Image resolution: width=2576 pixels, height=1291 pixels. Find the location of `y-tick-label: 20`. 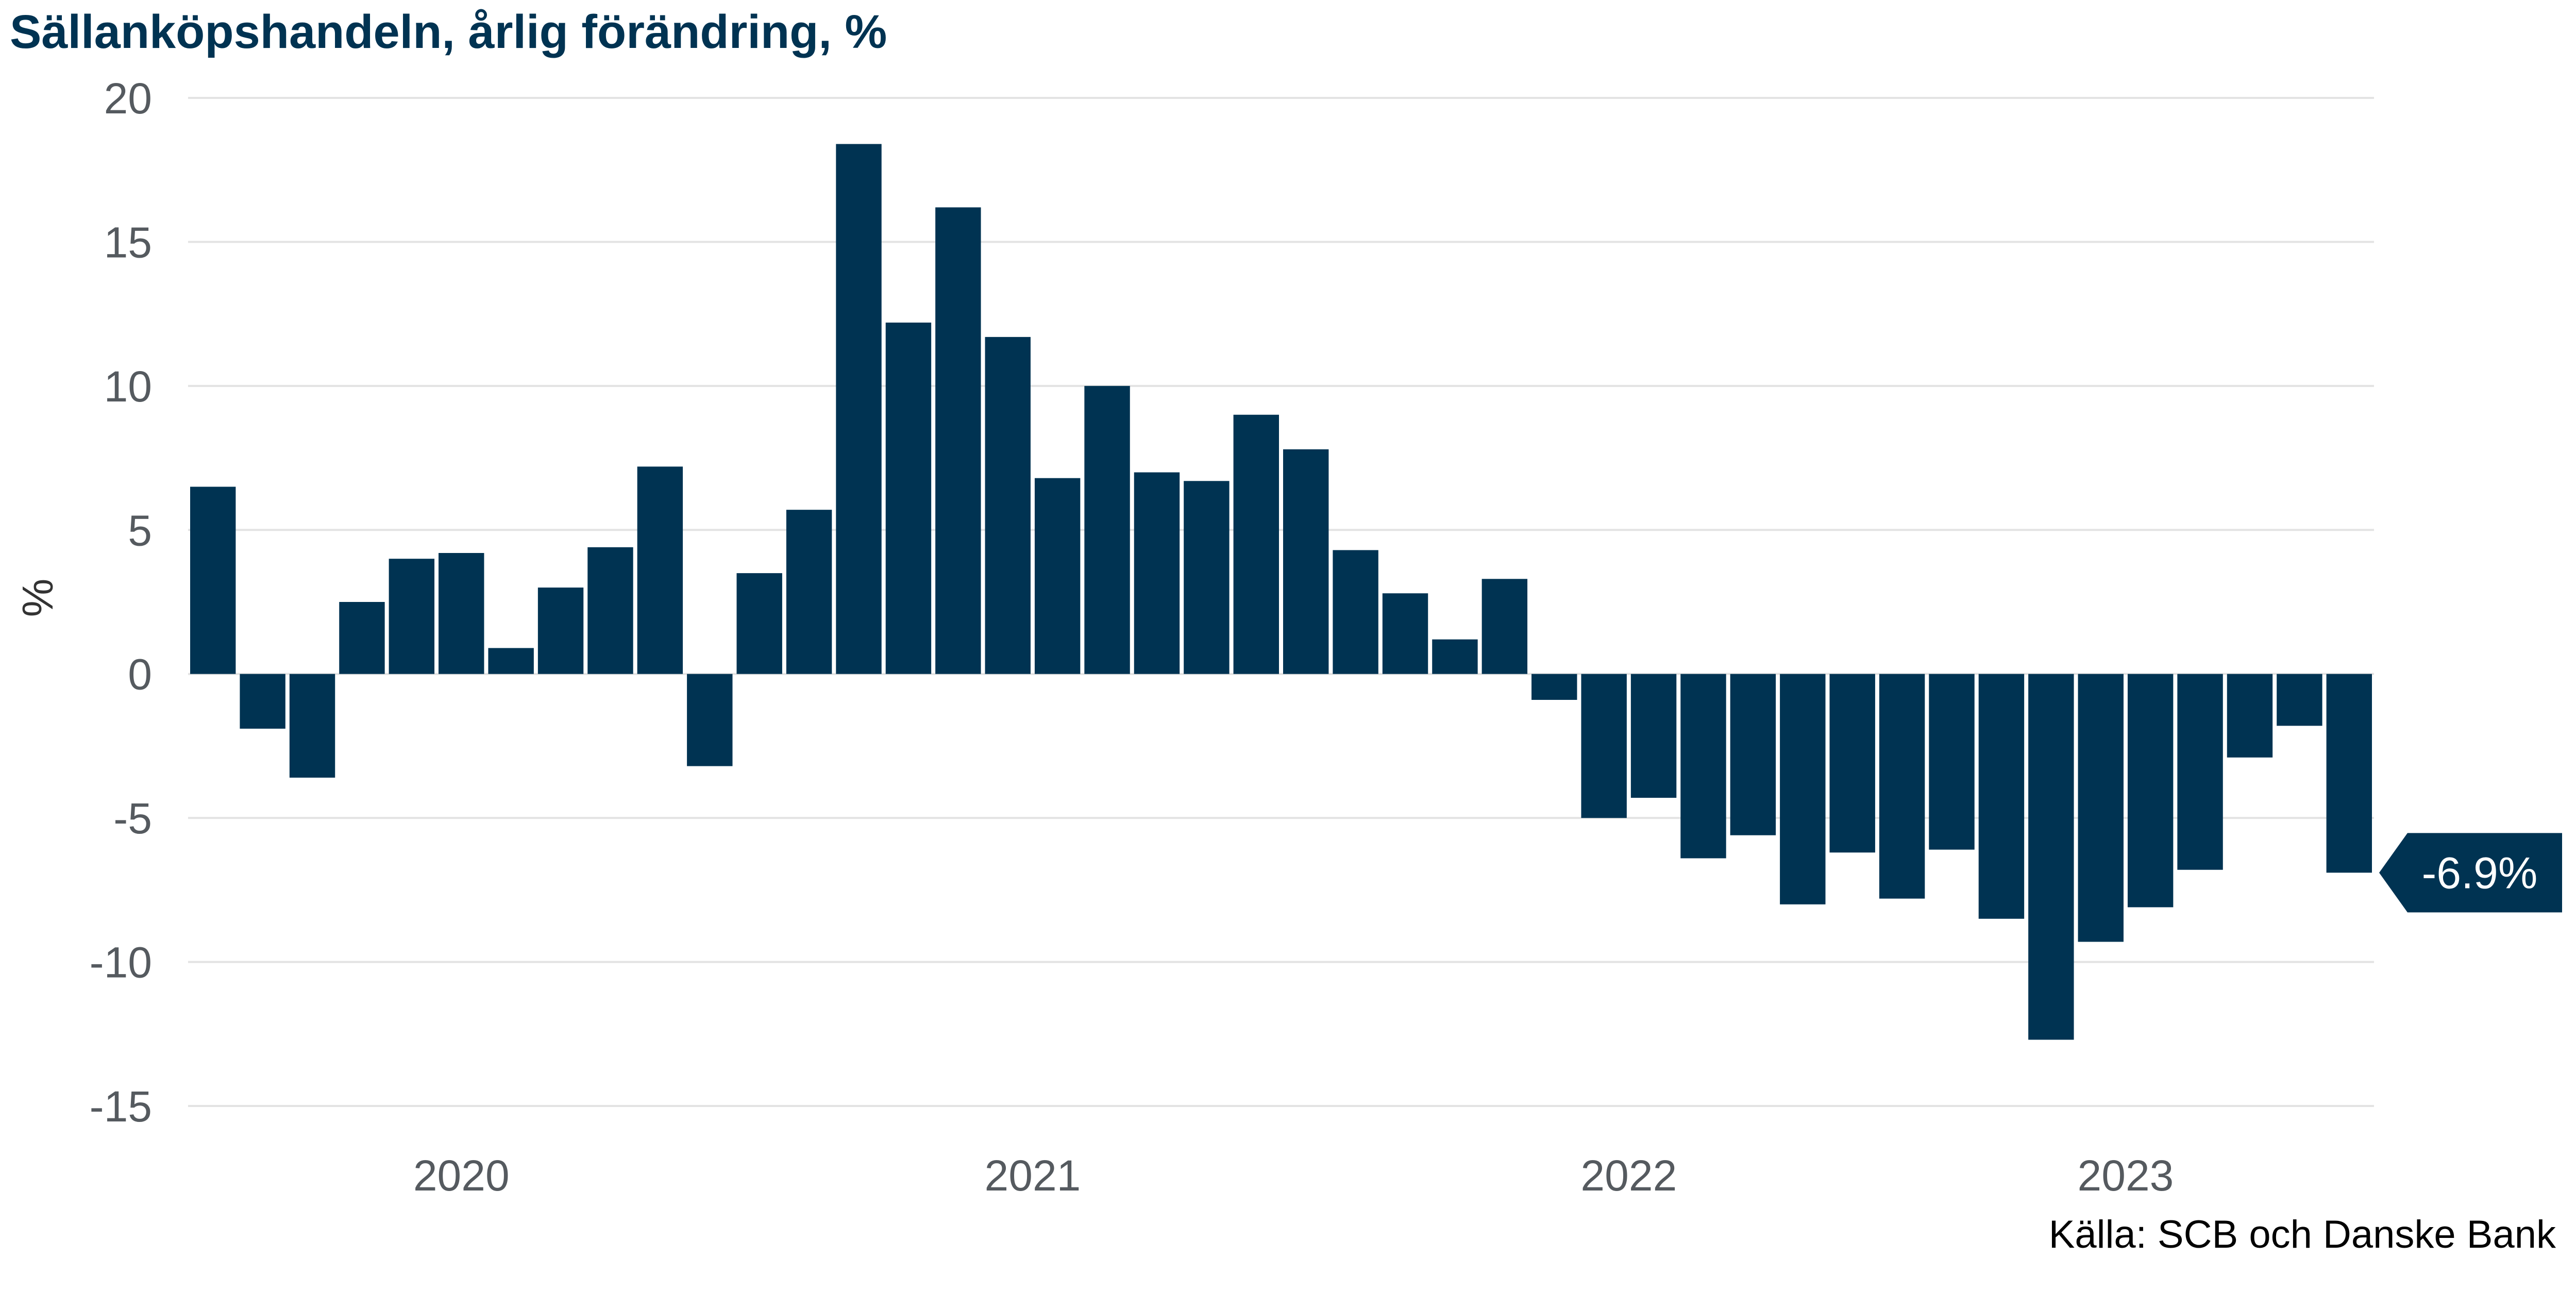

y-tick-label: 20 is located at coordinates (128, 98).